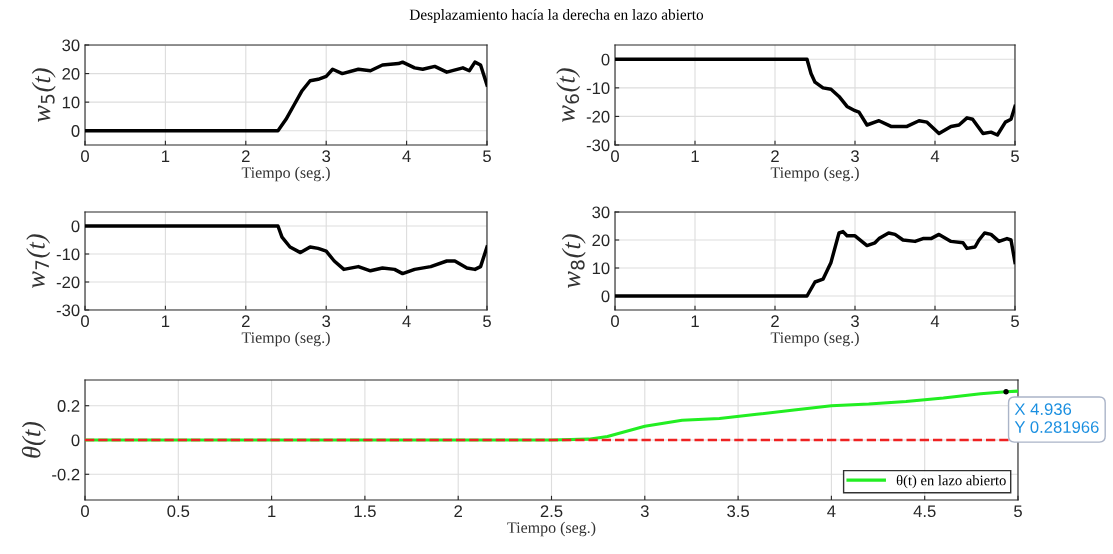  I want to click on y-tick-label: 0.2, so click(68, 406).